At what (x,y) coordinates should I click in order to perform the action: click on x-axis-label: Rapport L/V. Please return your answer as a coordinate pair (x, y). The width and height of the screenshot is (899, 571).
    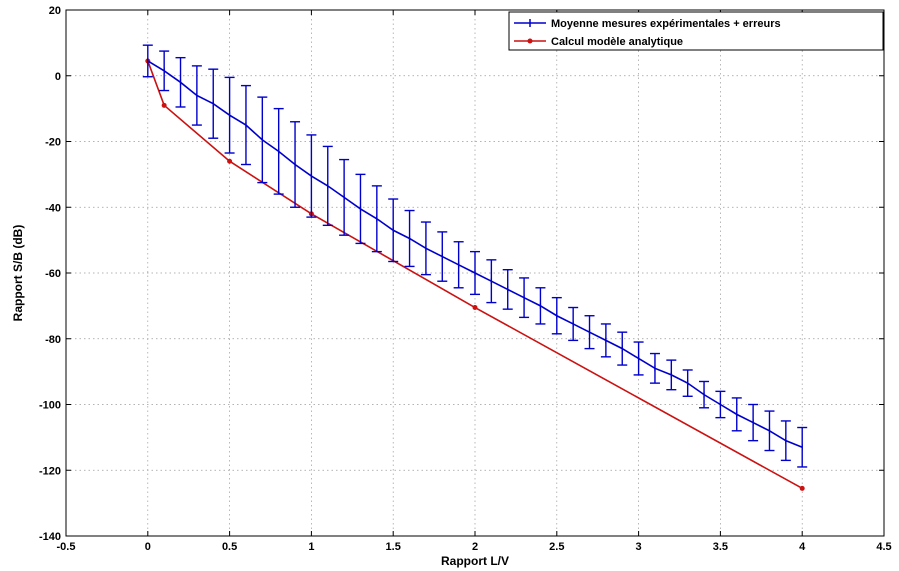
    Looking at the image, I should click on (475, 561).